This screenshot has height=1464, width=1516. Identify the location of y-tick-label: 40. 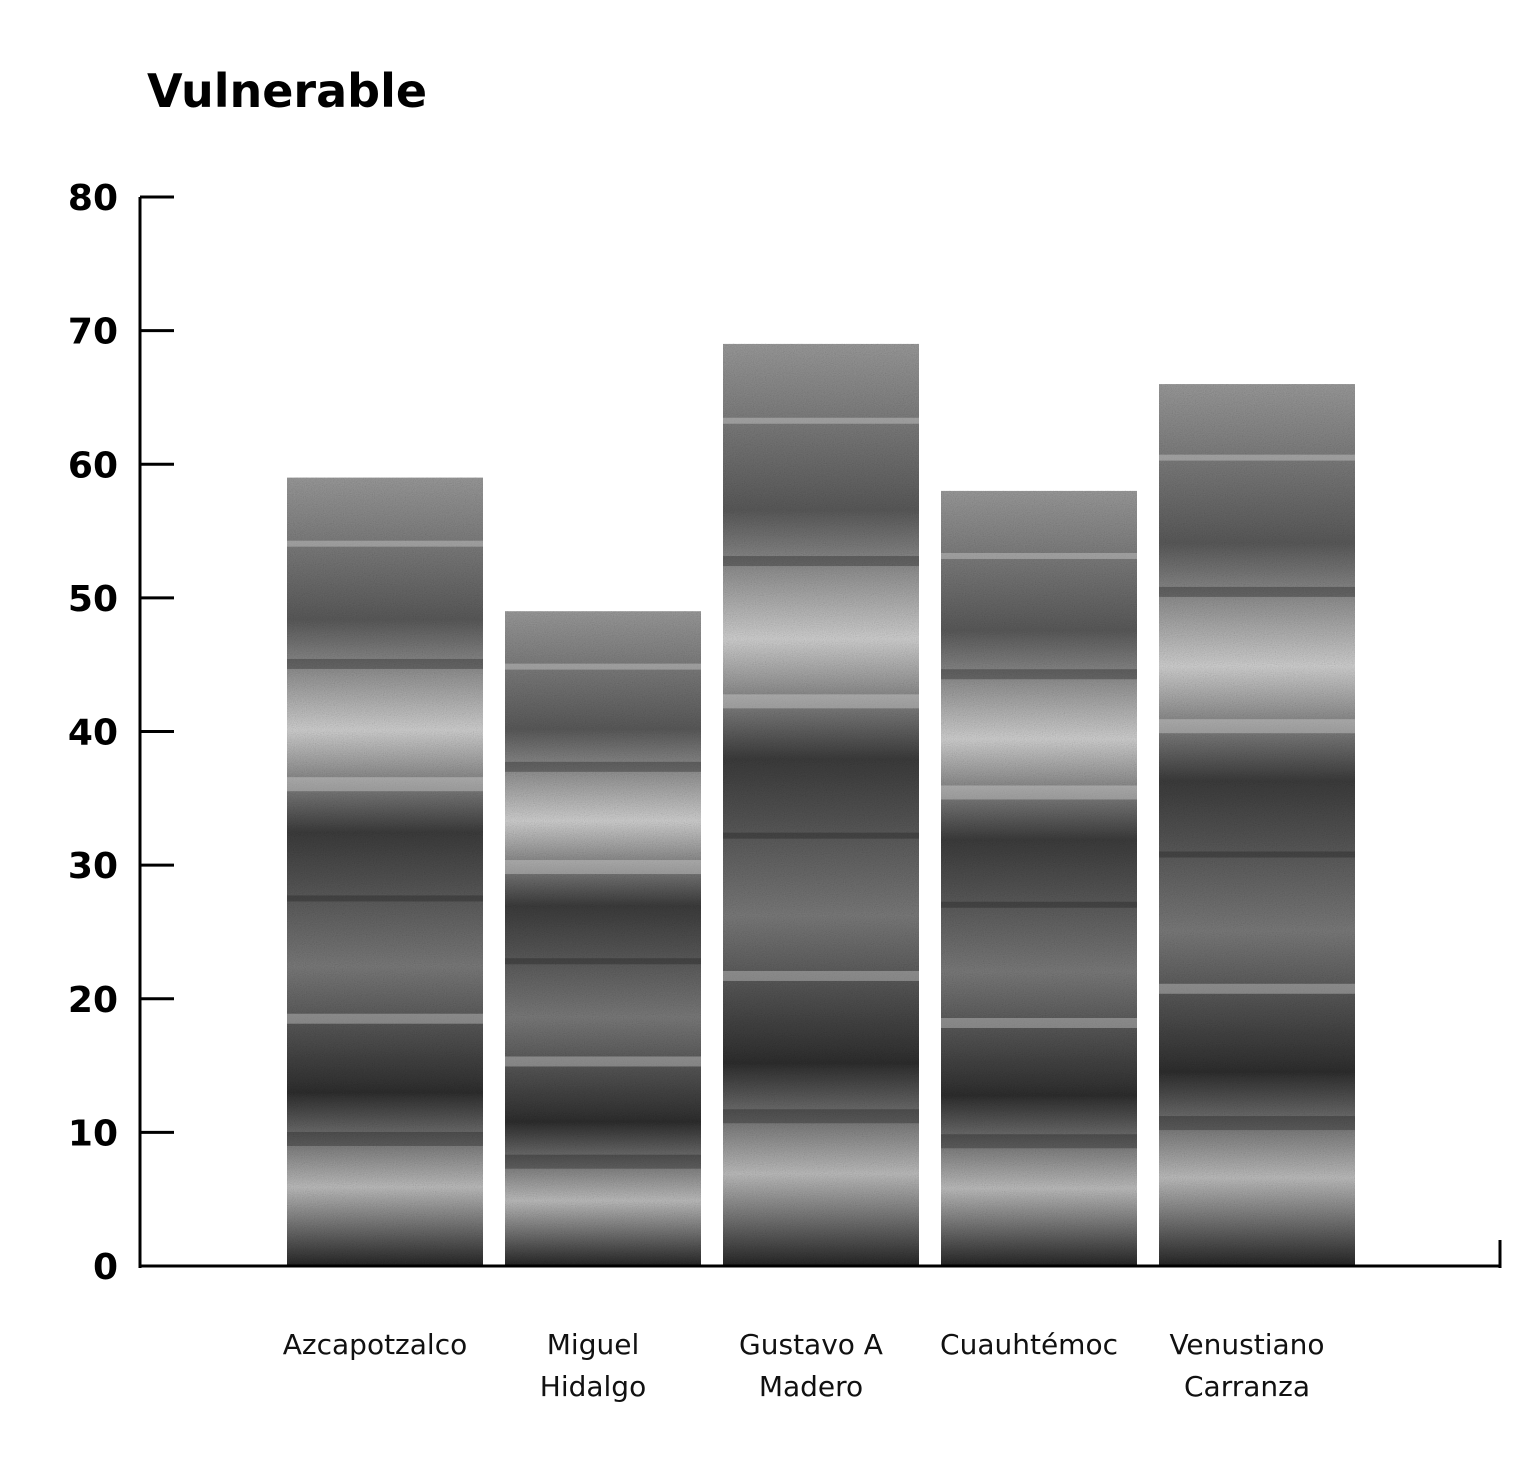
(93, 733).